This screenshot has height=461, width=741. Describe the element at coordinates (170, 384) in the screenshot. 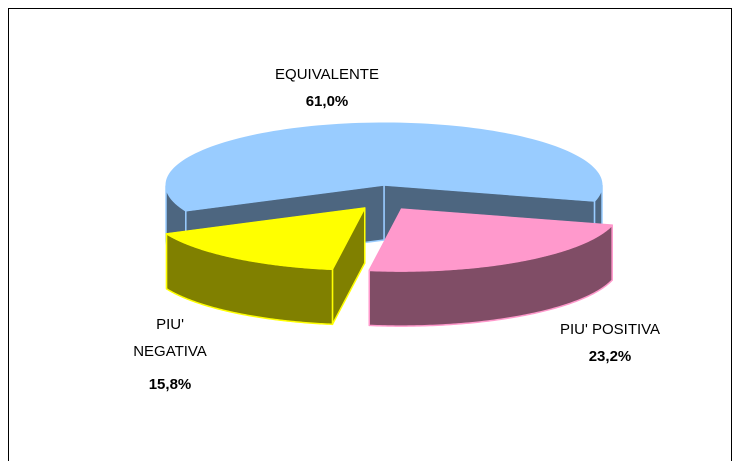

I see `value-label: 15,8%` at that location.